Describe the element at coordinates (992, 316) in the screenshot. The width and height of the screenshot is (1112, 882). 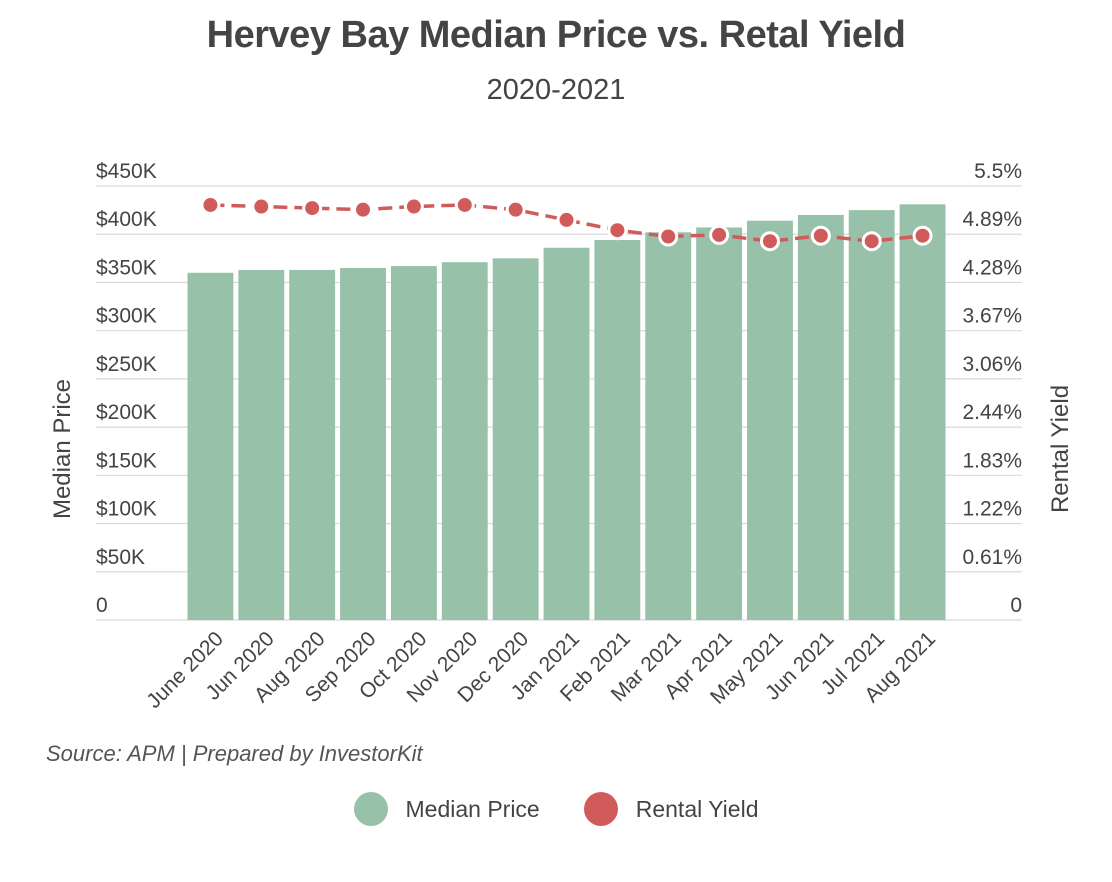
I see `right-tick-label: 3.67%` at that location.